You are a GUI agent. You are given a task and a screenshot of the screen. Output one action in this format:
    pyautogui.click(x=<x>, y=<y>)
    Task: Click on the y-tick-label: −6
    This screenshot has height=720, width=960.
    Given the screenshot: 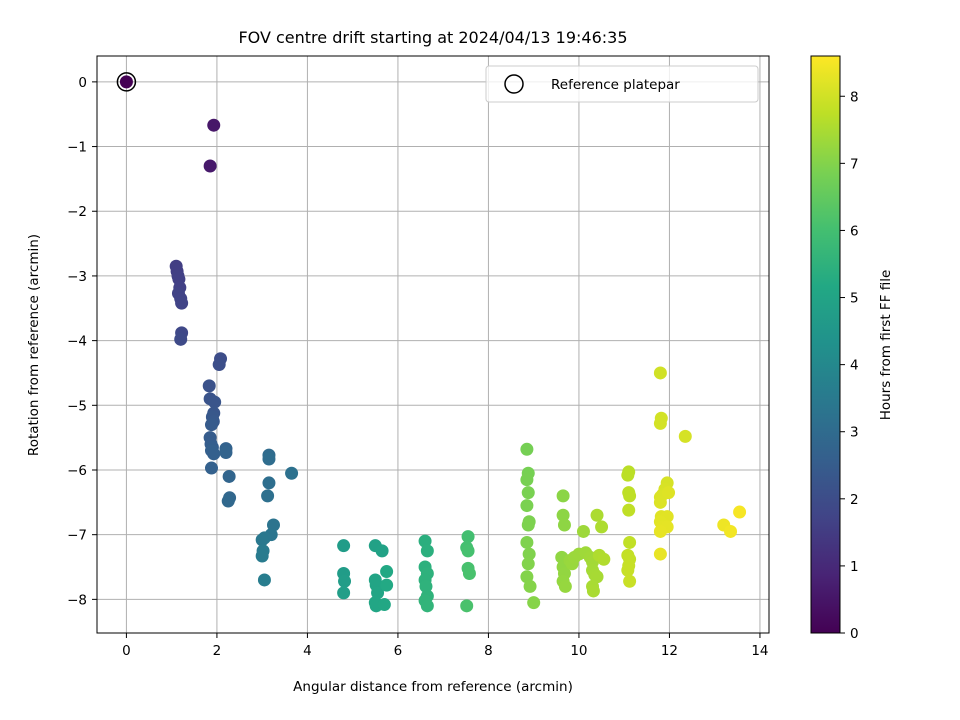 What is the action you would take?
    pyautogui.click(x=77, y=471)
    